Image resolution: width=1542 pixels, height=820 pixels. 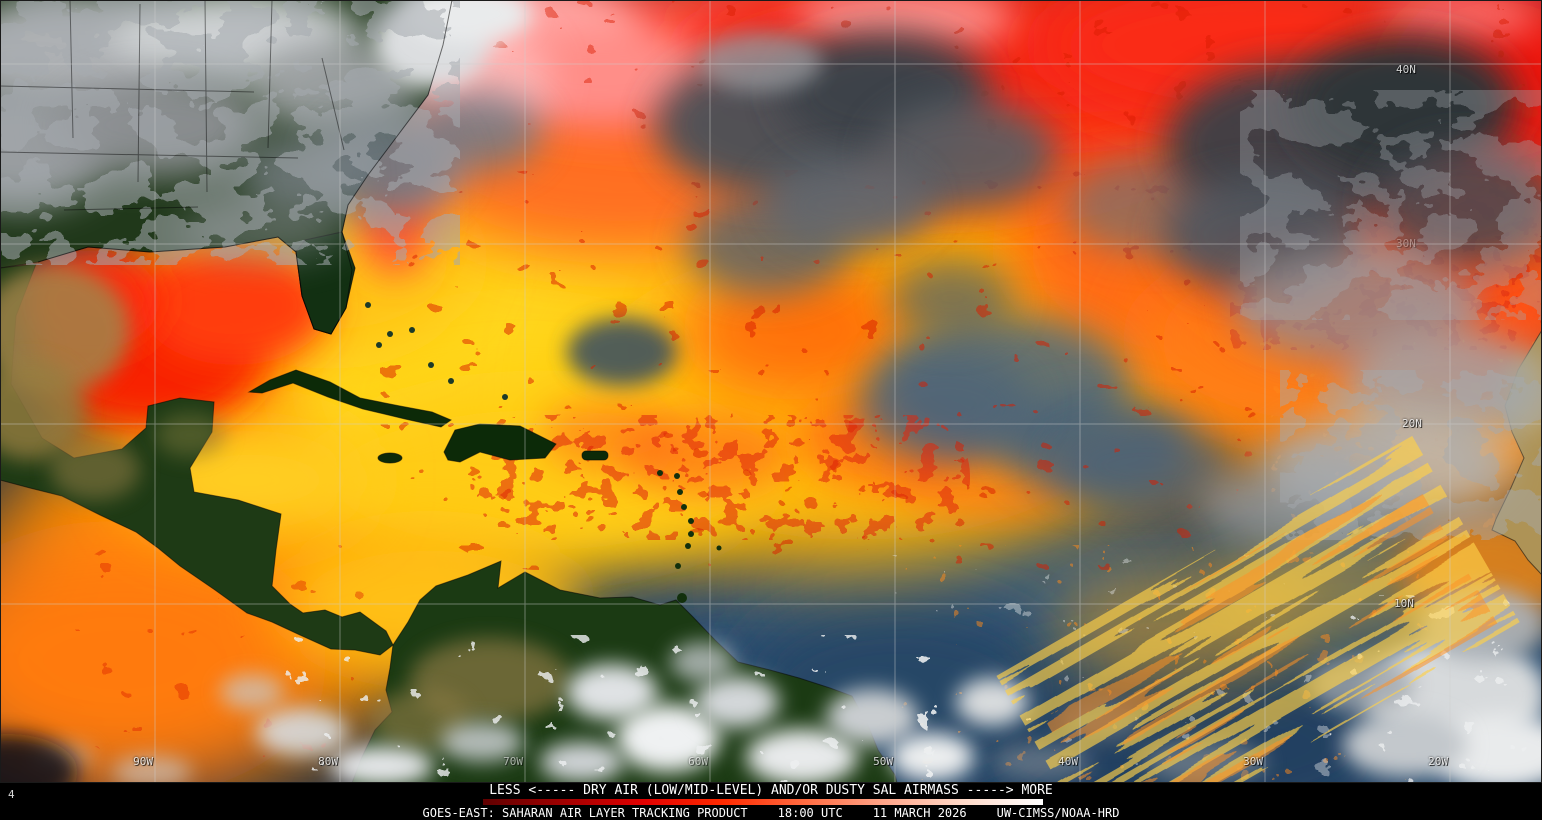 I want to click on lat-label-20n: 20N, so click(x=1412, y=423).